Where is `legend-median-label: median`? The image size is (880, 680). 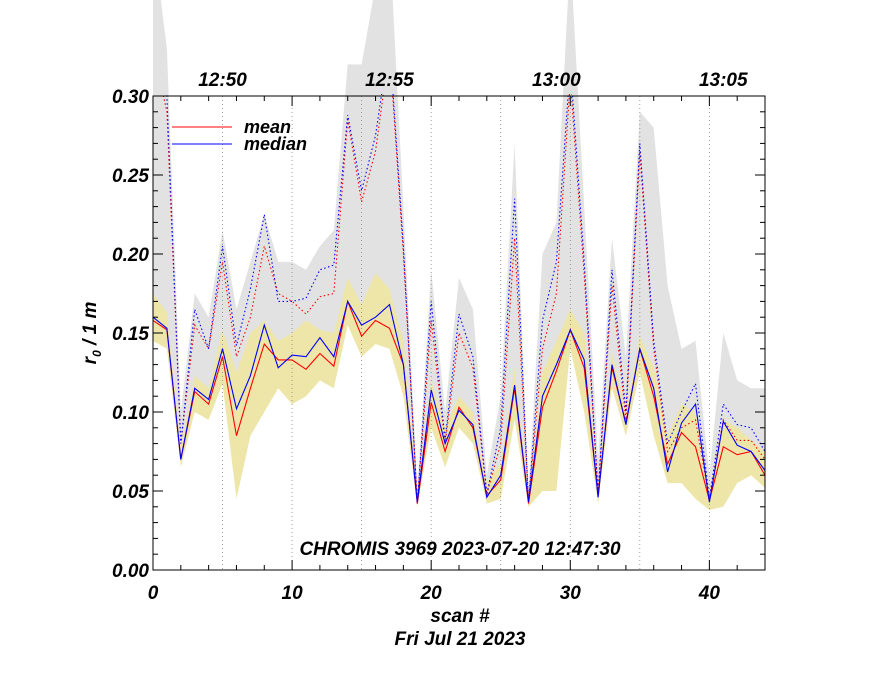
legend-median-label: median is located at coordinates (275, 144).